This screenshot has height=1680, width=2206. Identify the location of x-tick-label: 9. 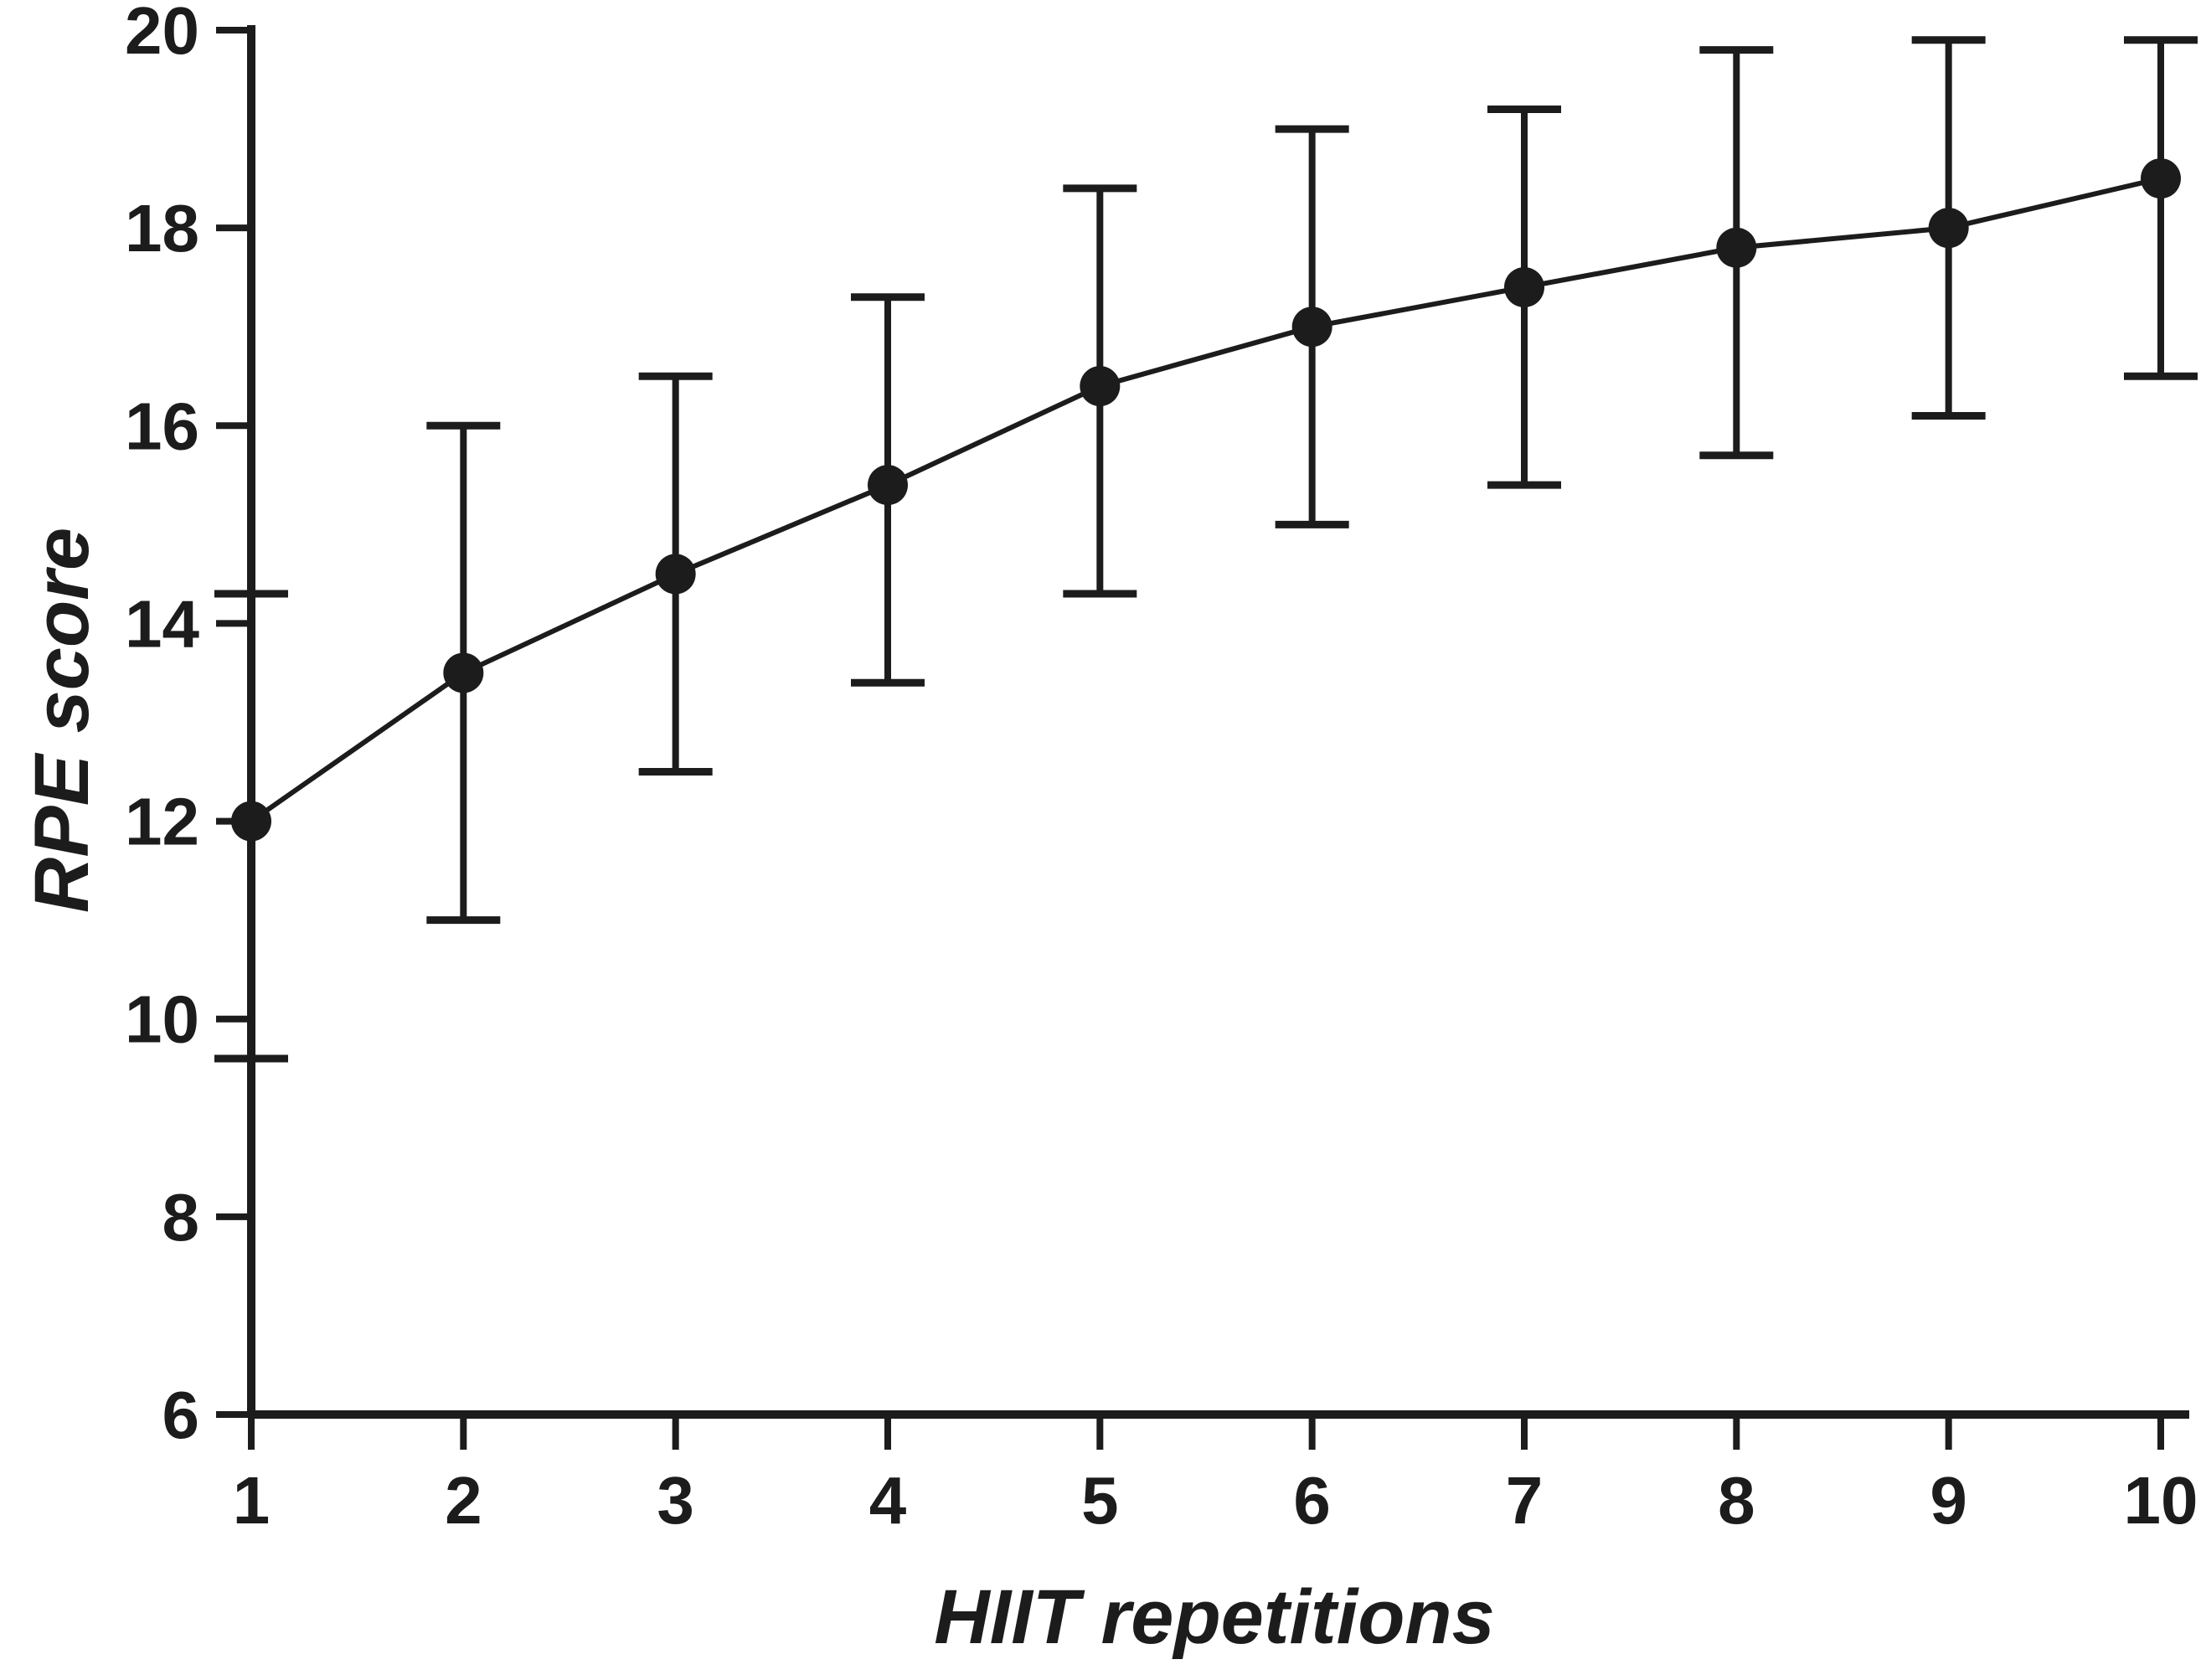
(1948, 1501).